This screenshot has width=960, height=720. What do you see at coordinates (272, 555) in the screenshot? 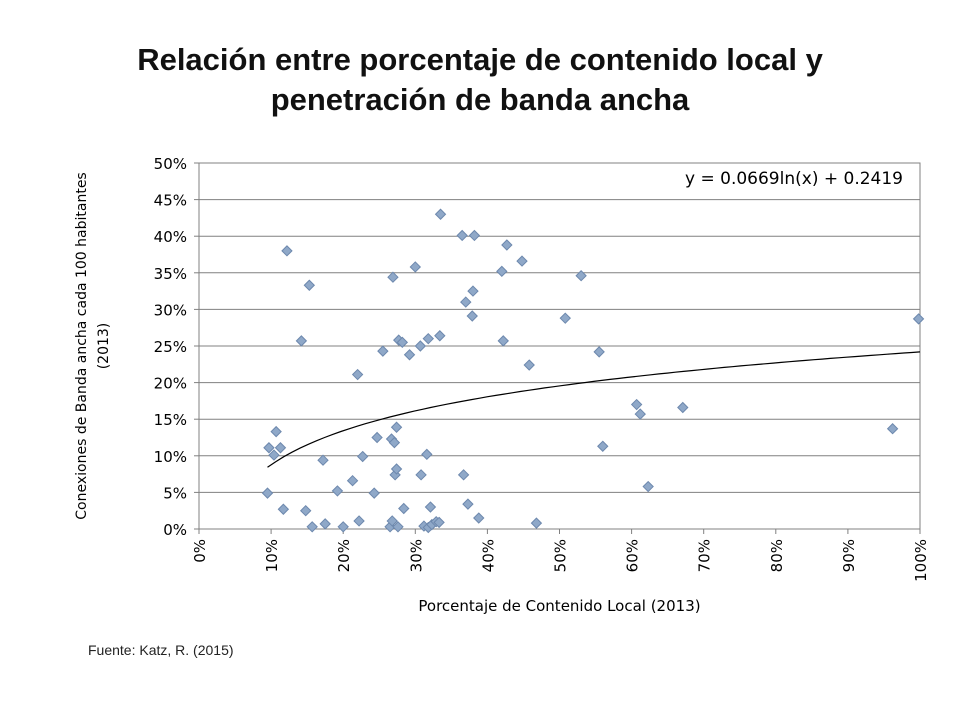
I see `x-tick-label: 10%` at bounding box center [272, 555].